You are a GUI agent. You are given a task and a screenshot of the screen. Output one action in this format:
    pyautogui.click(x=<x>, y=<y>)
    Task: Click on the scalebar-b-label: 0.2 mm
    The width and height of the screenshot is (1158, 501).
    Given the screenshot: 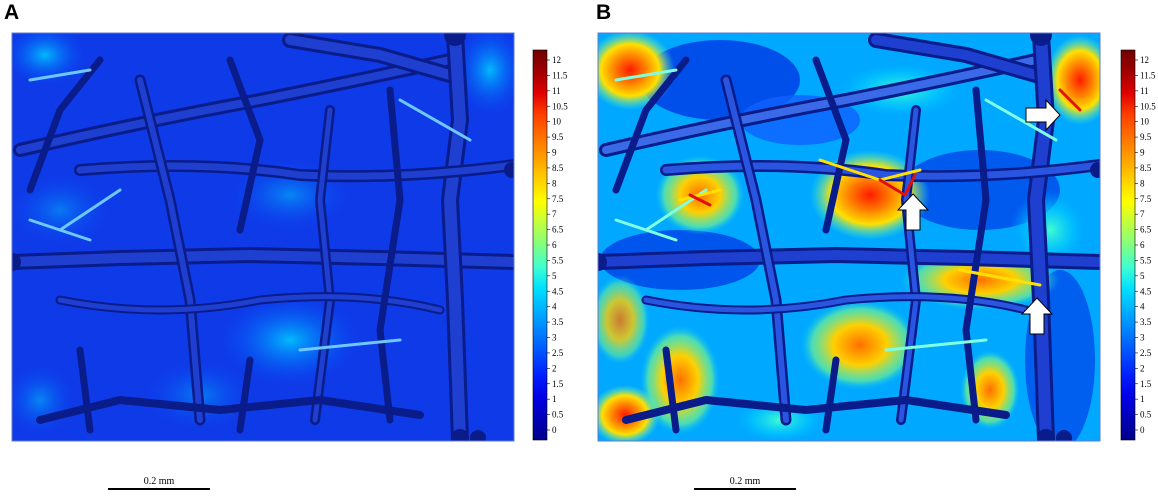 What is the action you would take?
    pyautogui.click(x=745, y=481)
    